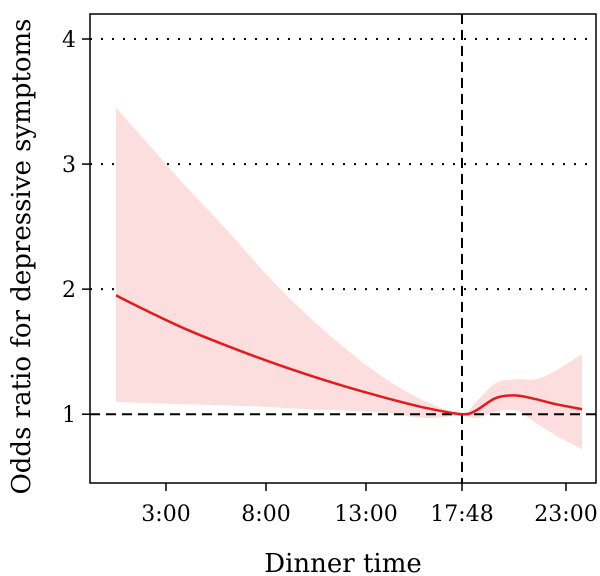 The image size is (600, 576). I want to click on x-tick-label: 17:48, so click(461, 514).